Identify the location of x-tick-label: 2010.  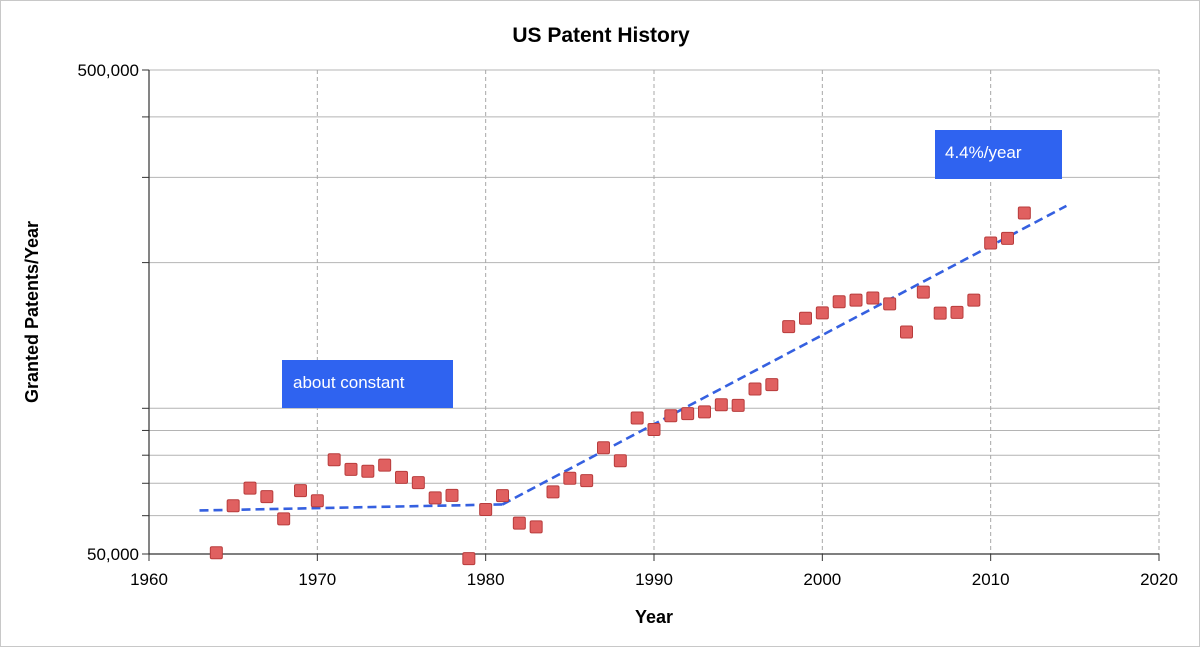
(991, 579).